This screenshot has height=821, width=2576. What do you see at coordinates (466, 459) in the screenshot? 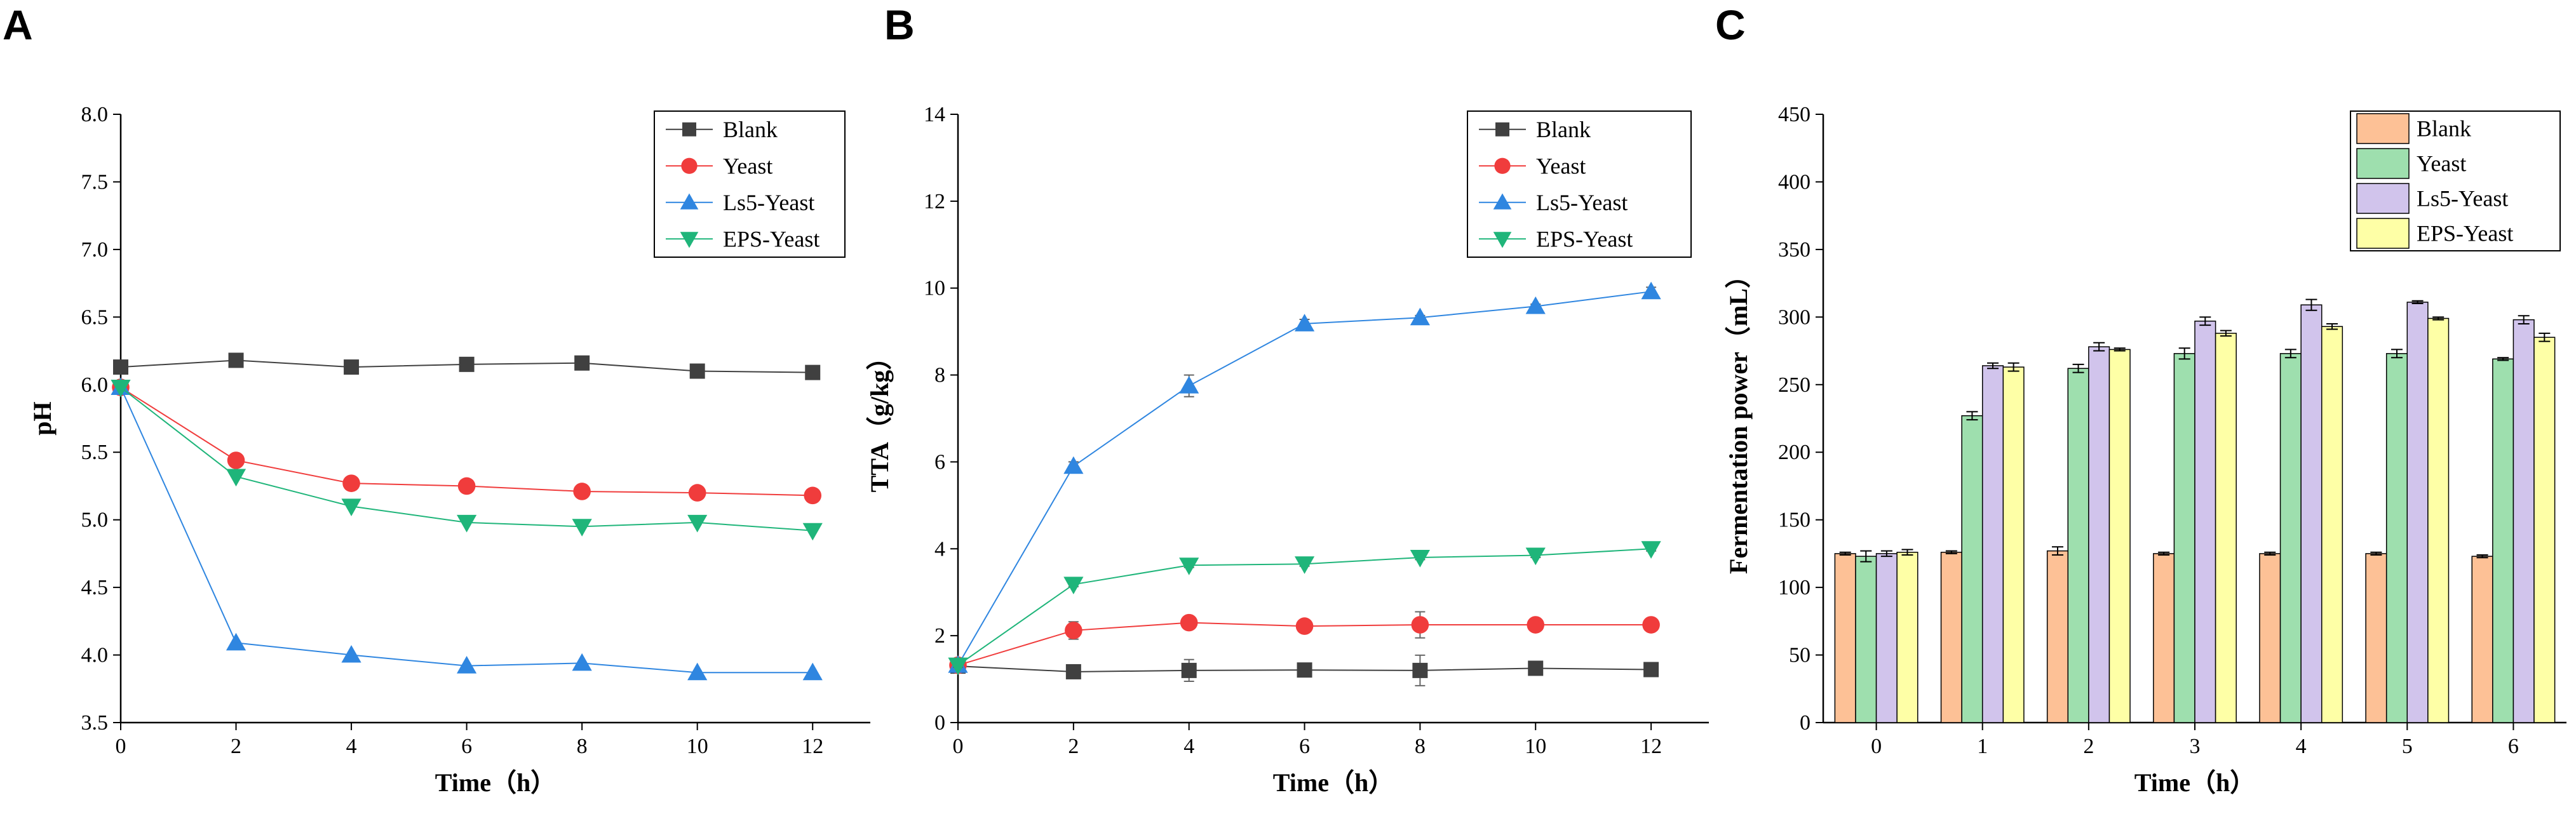
I see `chart-a-series-line` at bounding box center [466, 459].